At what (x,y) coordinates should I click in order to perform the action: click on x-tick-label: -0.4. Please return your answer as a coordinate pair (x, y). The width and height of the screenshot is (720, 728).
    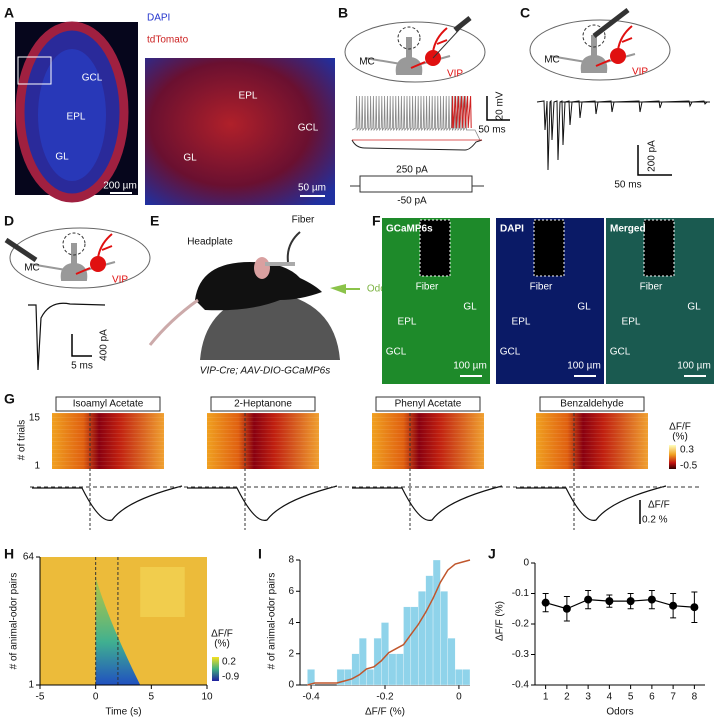
    Looking at the image, I should click on (311, 697).